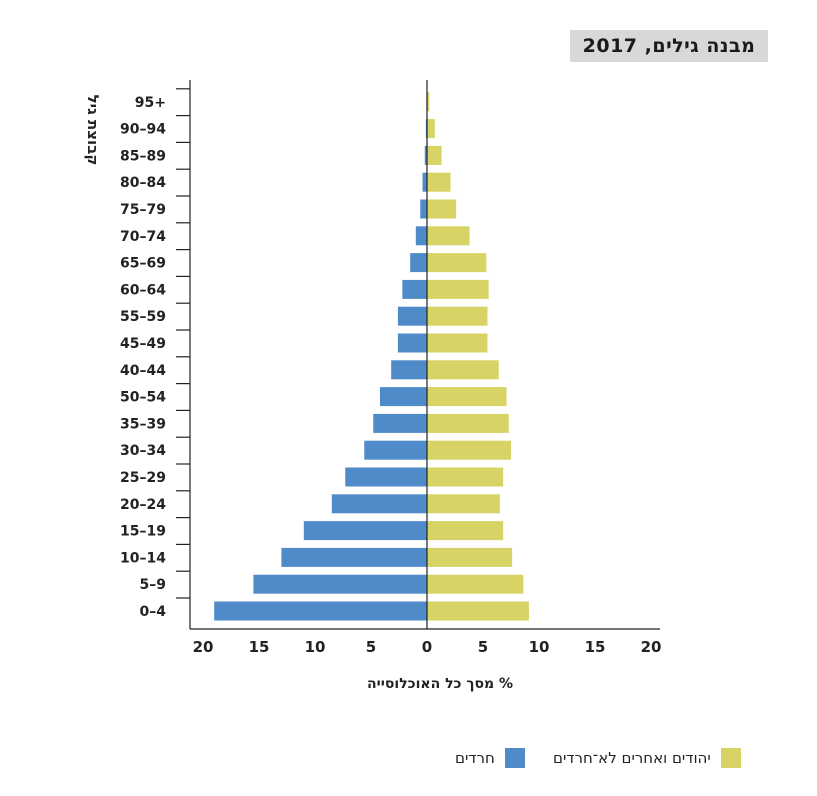 This screenshot has width=817, height=796. I want to click on legend-swatch-non-haredi, so click(730, 758).